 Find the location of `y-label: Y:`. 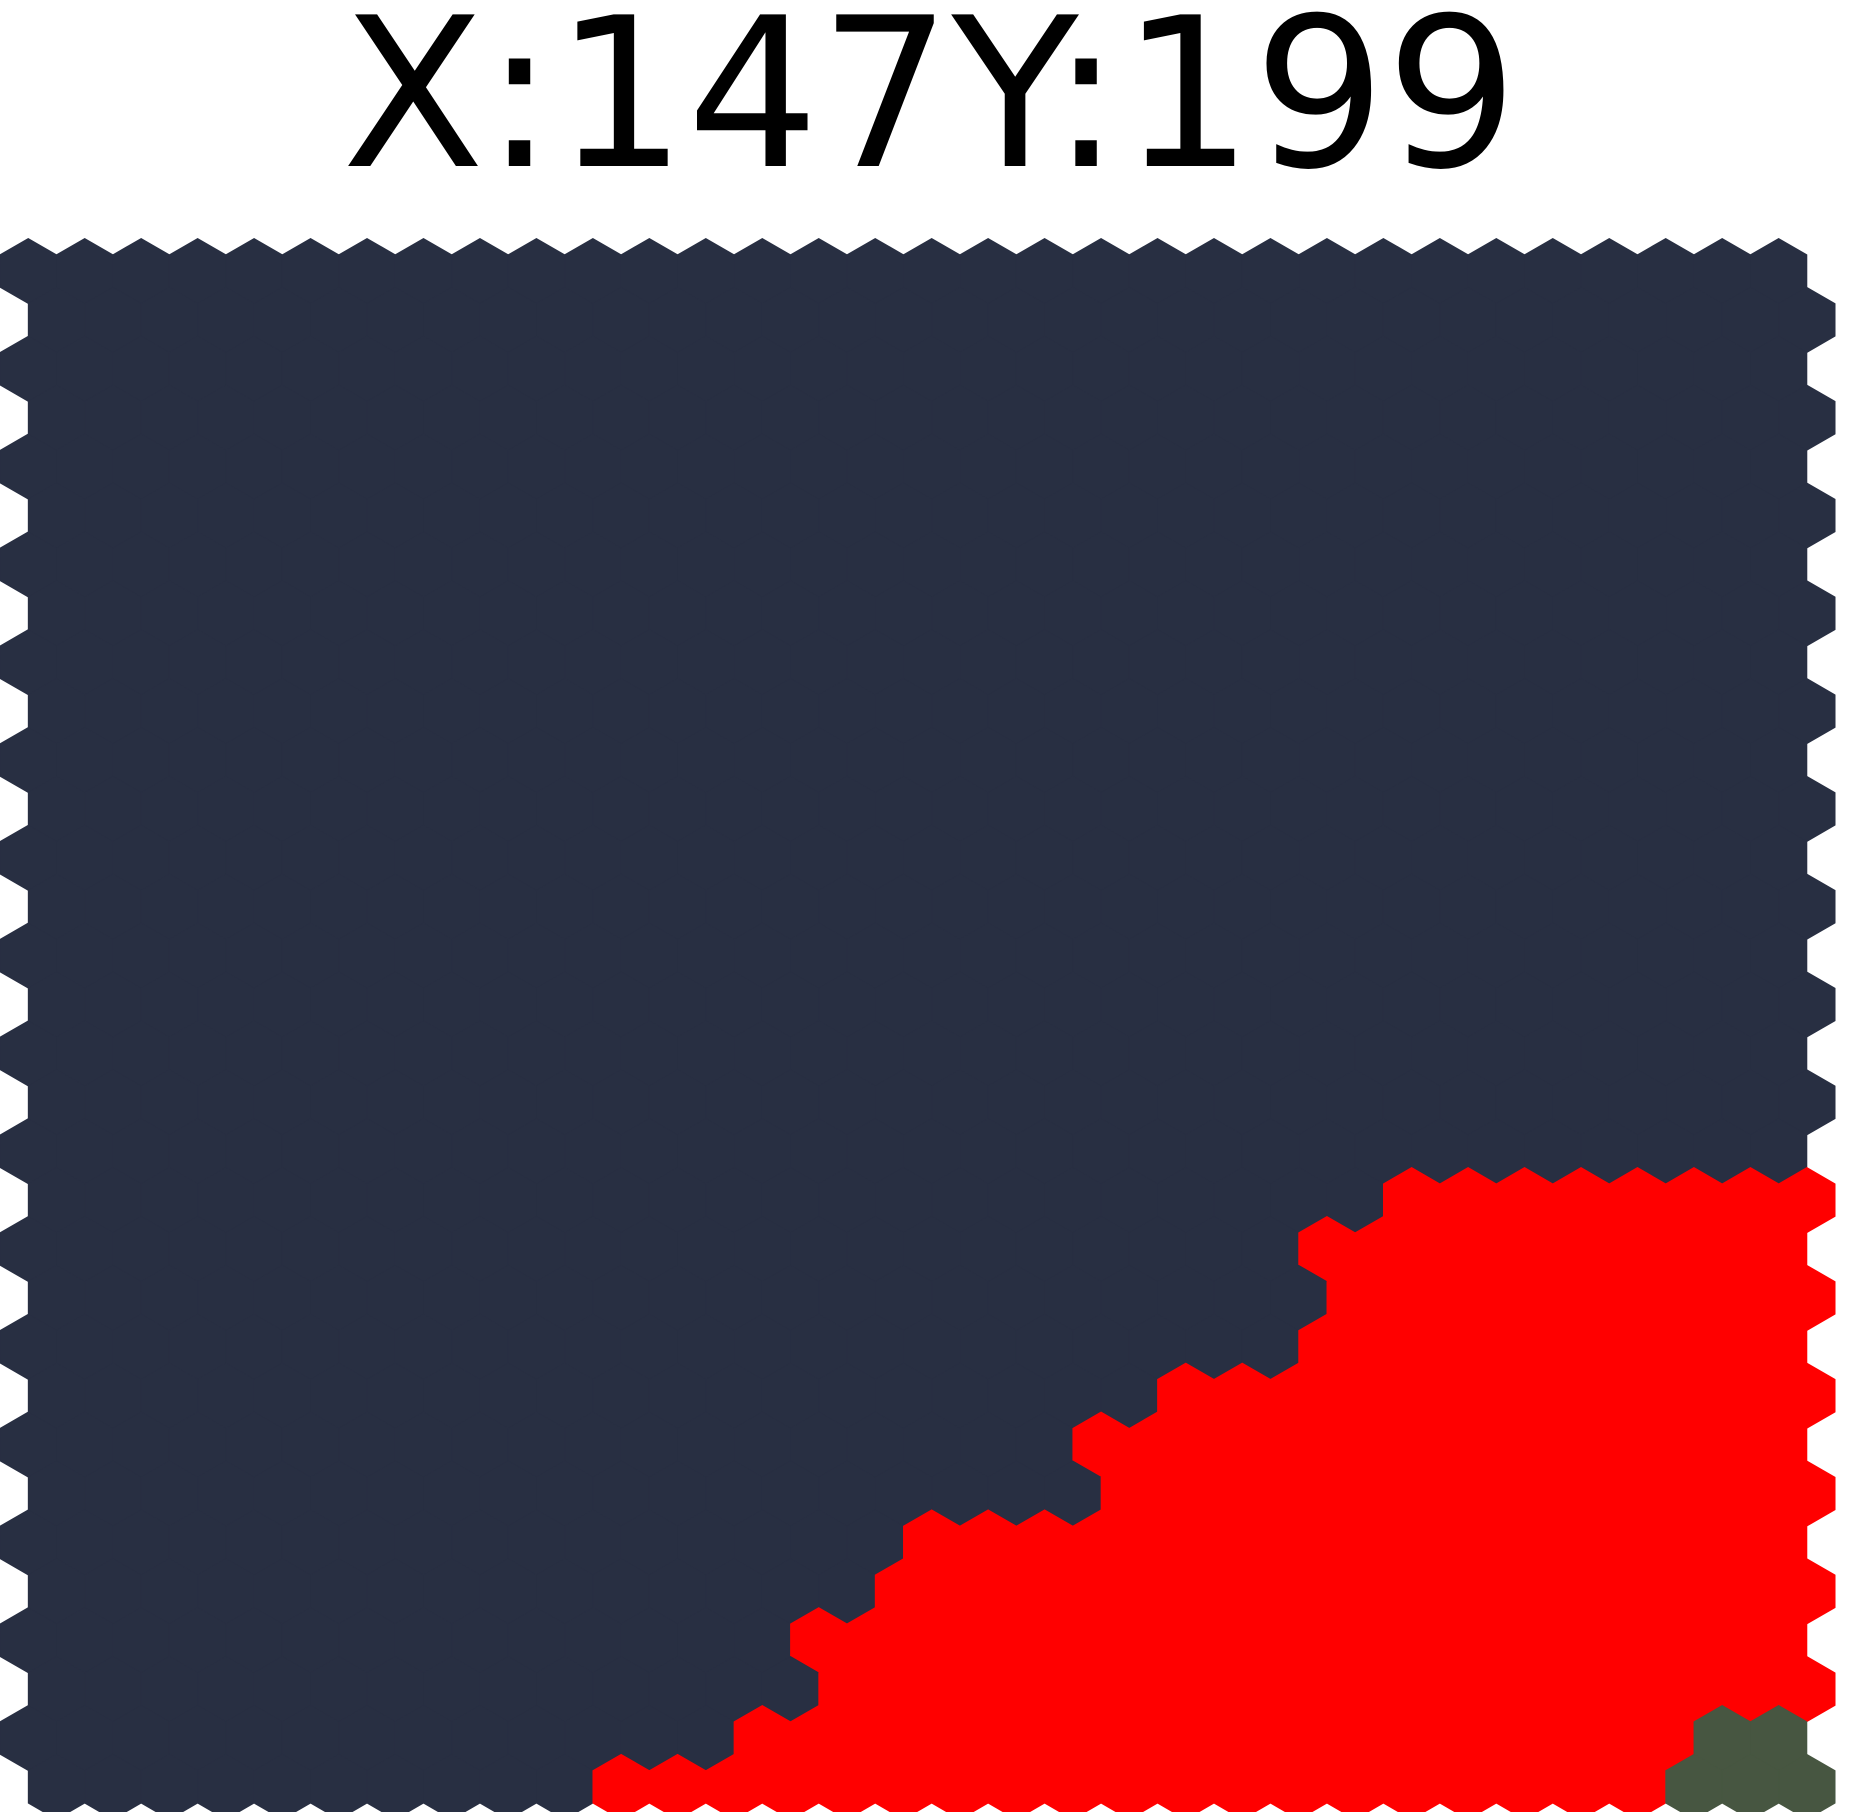

y-label: Y: is located at coordinates (1036, 108).